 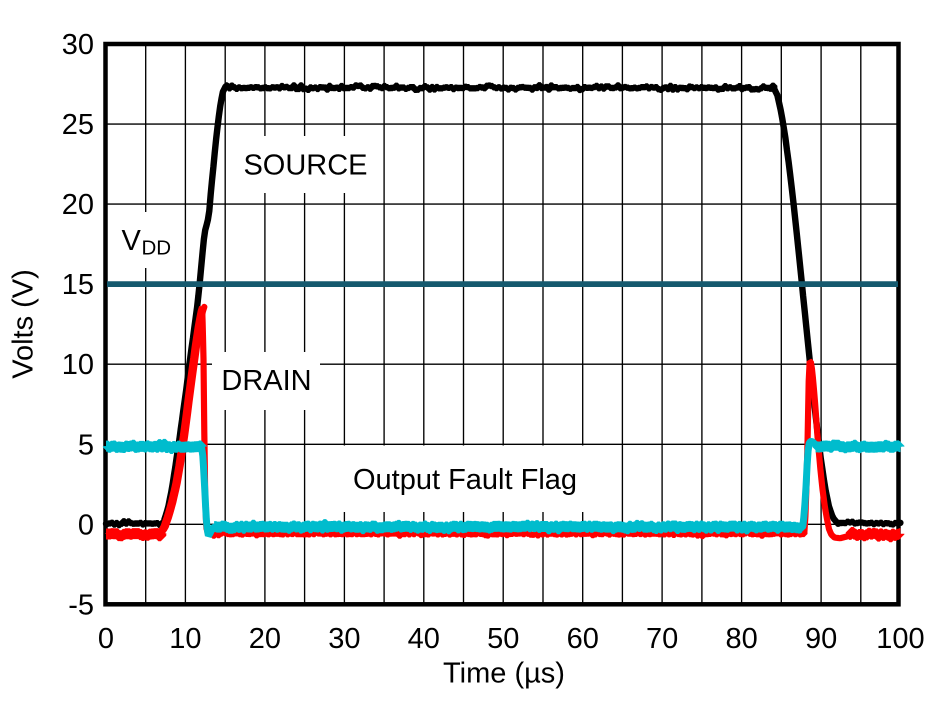 What do you see at coordinates (741, 639) in the screenshot?
I see `svg-text: 80` at bounding box center [741, 639].